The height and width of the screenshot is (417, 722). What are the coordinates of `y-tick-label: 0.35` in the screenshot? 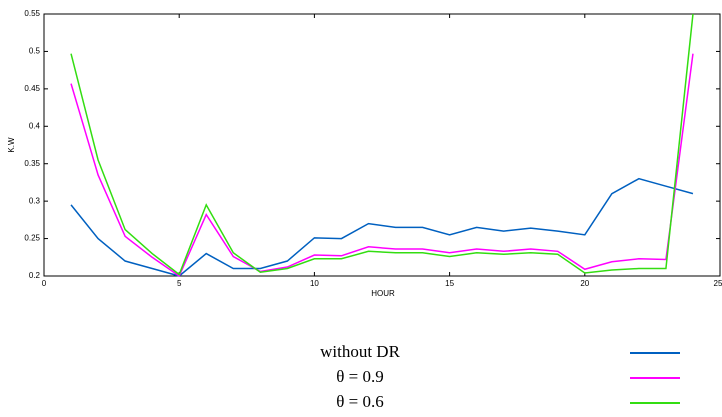 It's located at (32, 163).